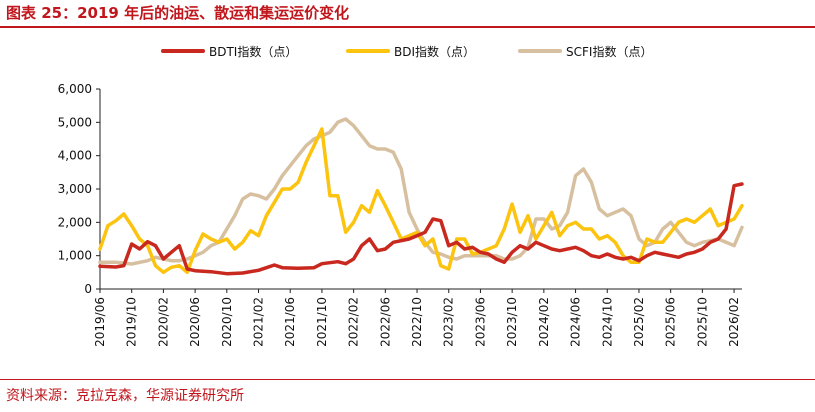 The width and height of the screenshot is (815, 412). Describe the element at coordinates (100, 322) in the screenshot. I see `x-tick-label: 2019/06` at that location.